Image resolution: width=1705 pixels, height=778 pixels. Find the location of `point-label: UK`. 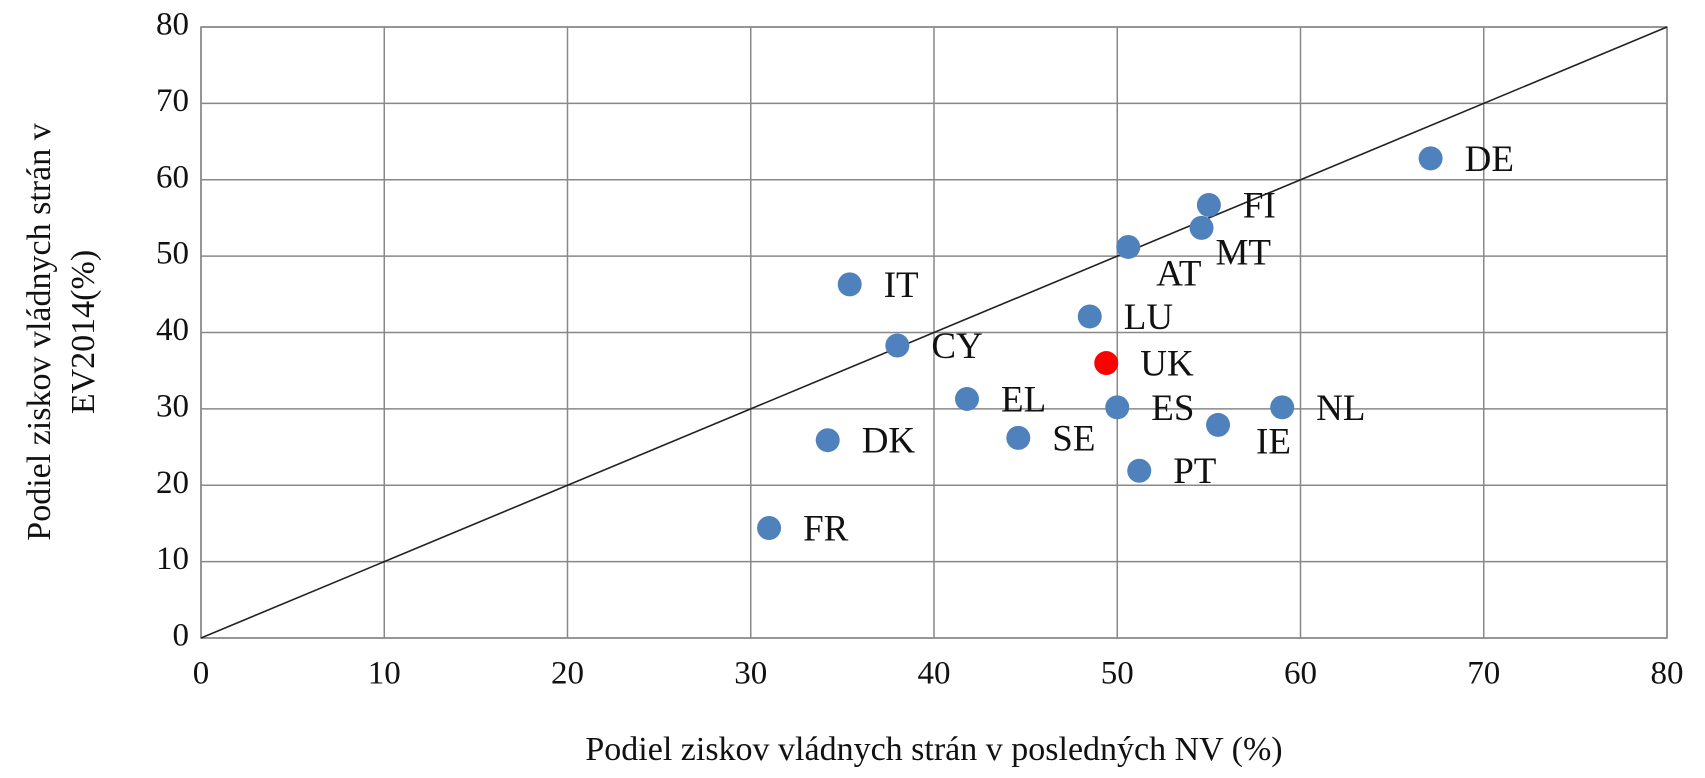

point-label: UK is located at coordinates (1167, 364).